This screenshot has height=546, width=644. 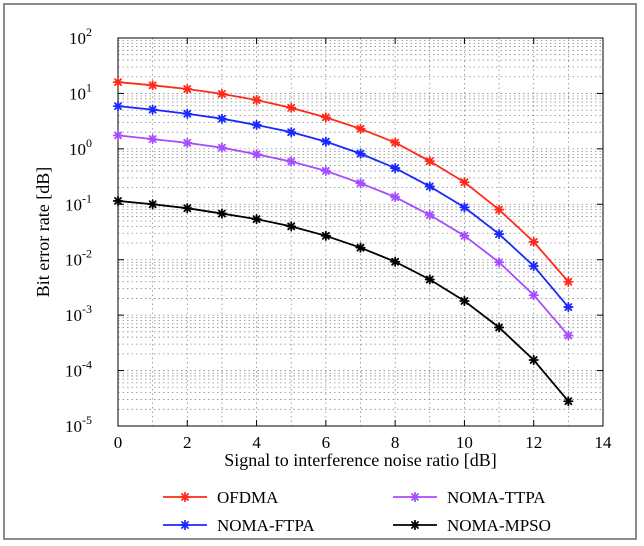 What do you see at coordinates (360, 460) in the screenshot?
I see `x-axis-label: Signal to interference noise ratio [dB]` at bounding box center [360, 460].